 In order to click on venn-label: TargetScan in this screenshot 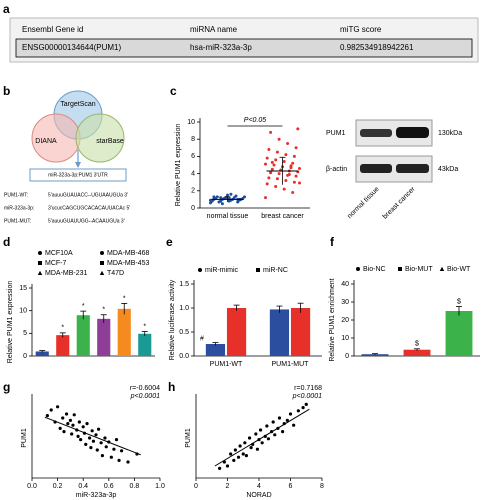, I will do `click(78, 104)`.